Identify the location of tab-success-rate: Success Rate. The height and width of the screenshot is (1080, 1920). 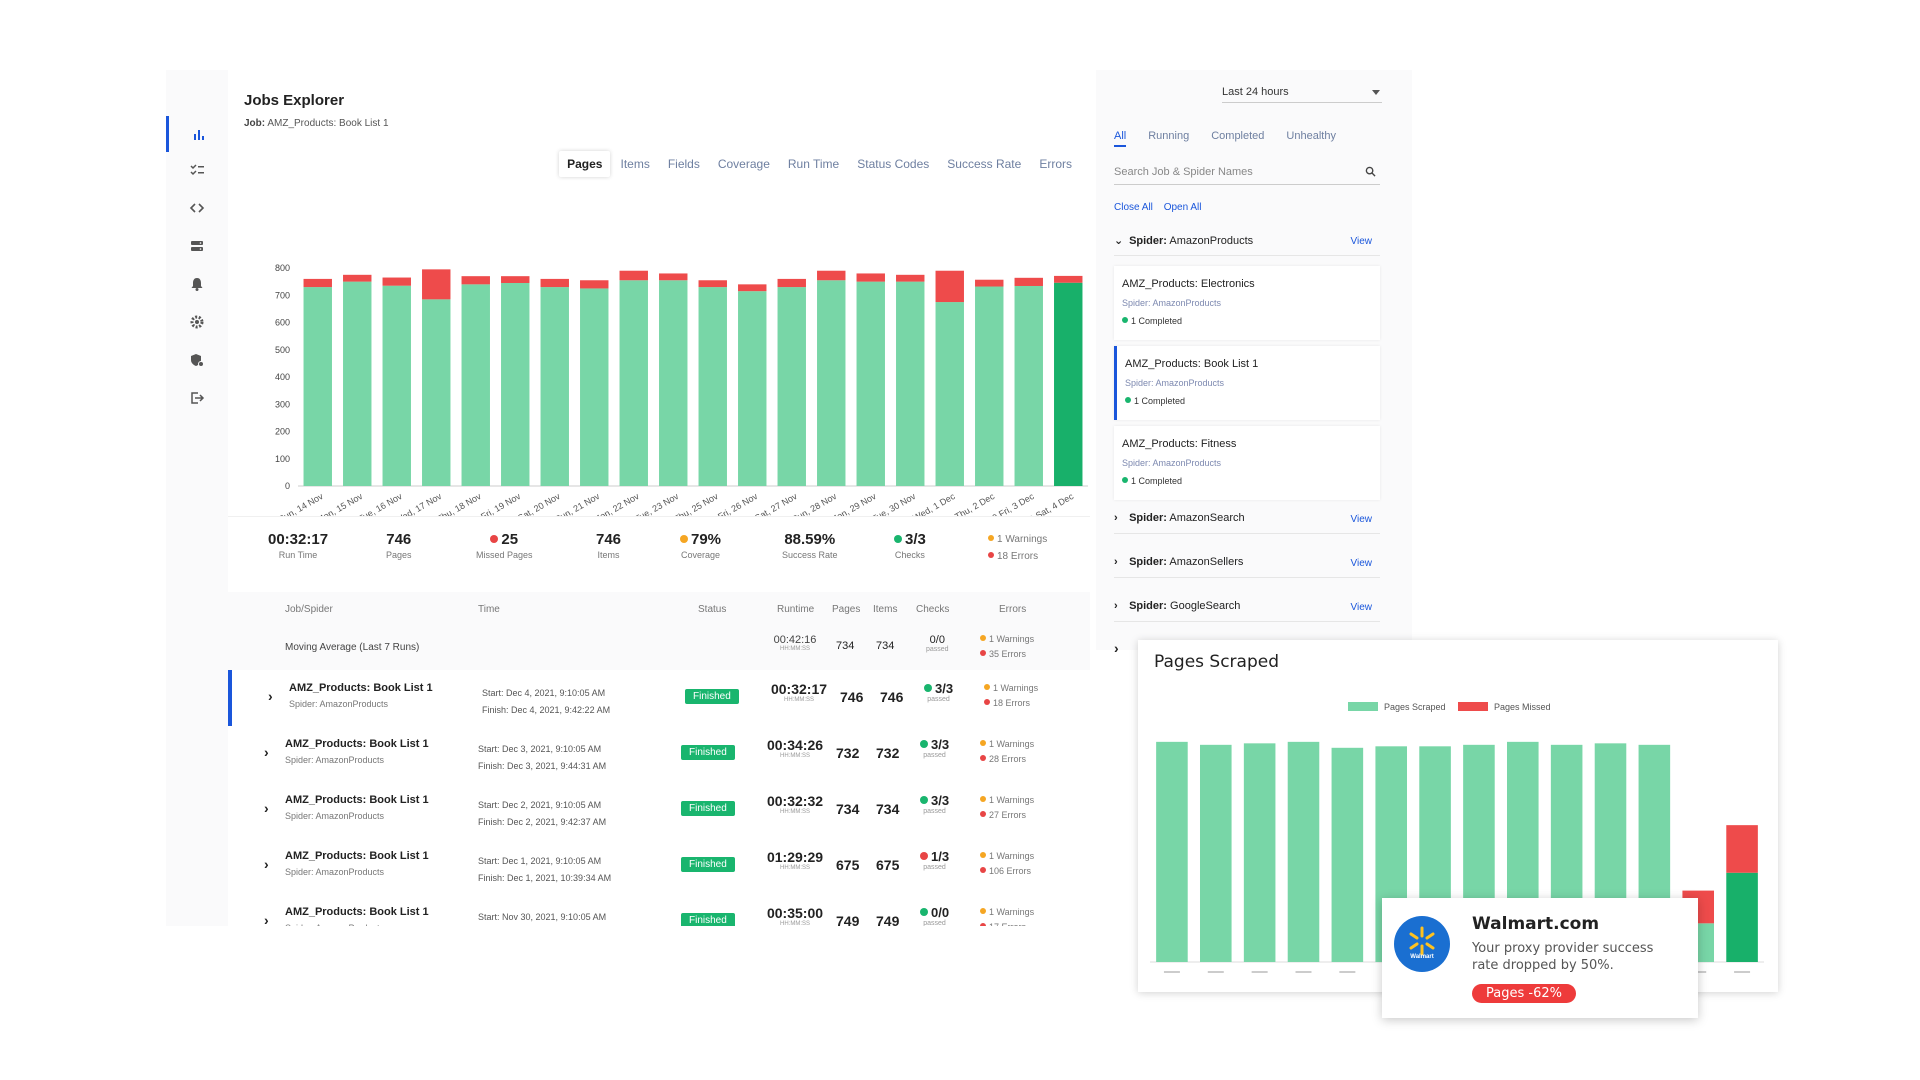
(984, 164).